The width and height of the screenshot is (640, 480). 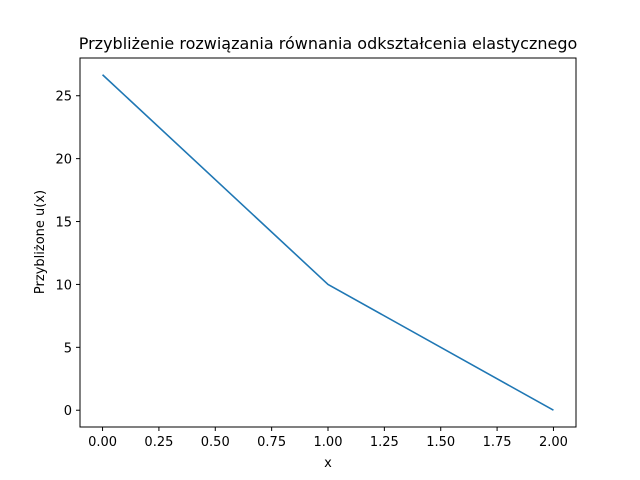 What do you see at coordinates (63, 160) in the screenshot?
I see `y-tick-label: 20` at bounding box center [63, 160].